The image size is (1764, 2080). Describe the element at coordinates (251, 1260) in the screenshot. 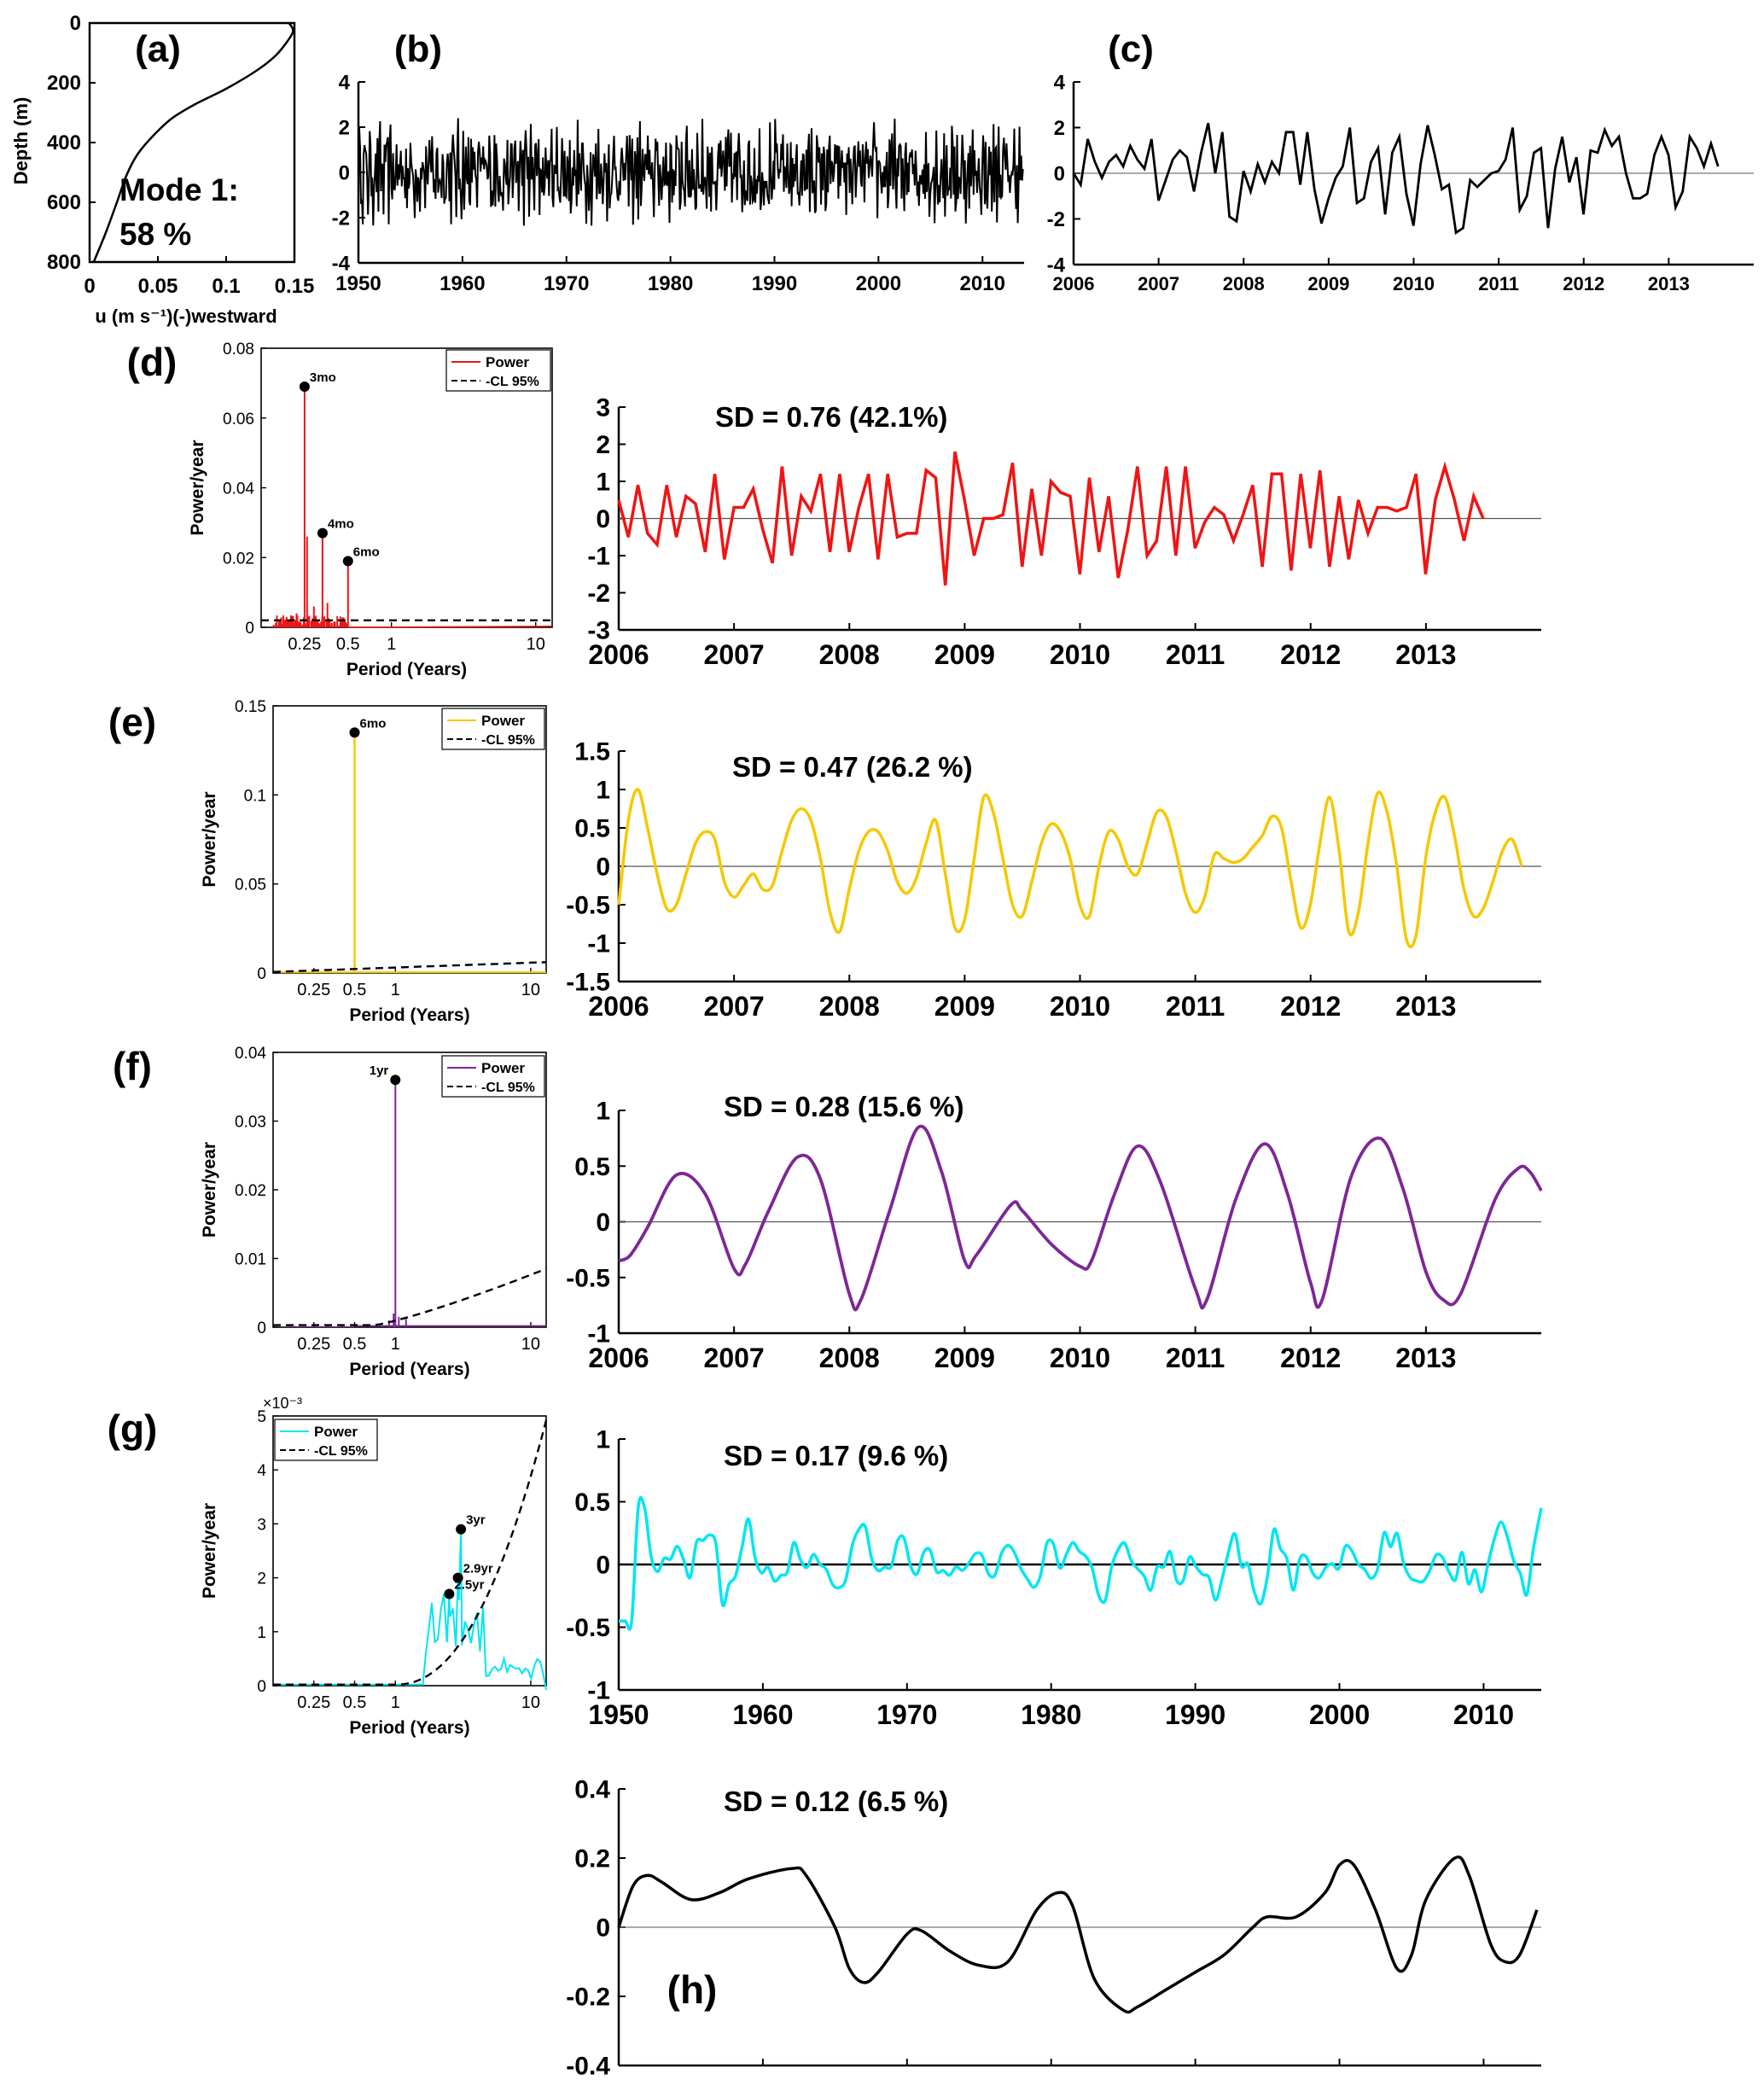

I see `y-tick-label: 0.01` at that location.